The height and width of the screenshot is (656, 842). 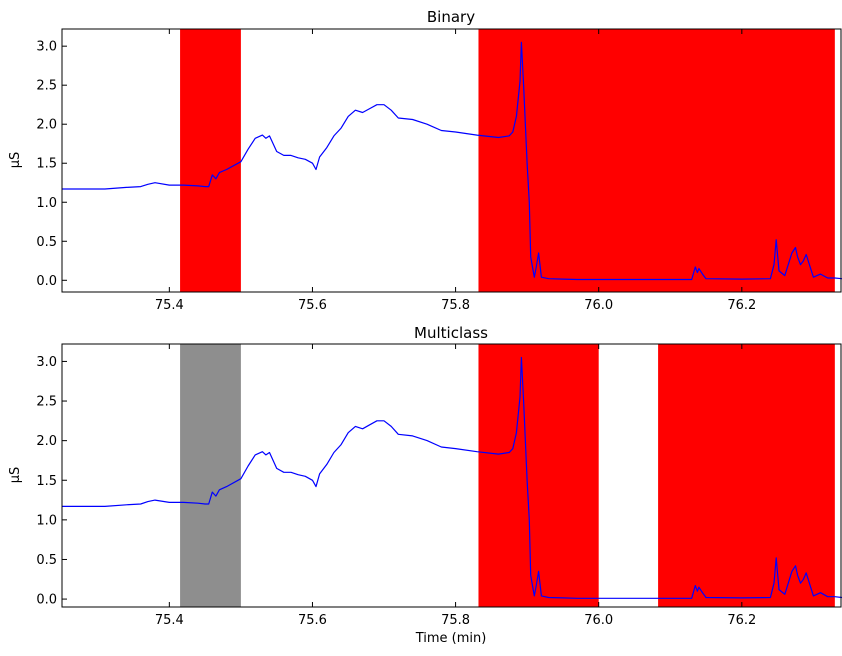 What do you see at coordinates (451, 333) in the screenshot?
I see `multiclass-title: Multiclass` at bounding box center [451, 333].